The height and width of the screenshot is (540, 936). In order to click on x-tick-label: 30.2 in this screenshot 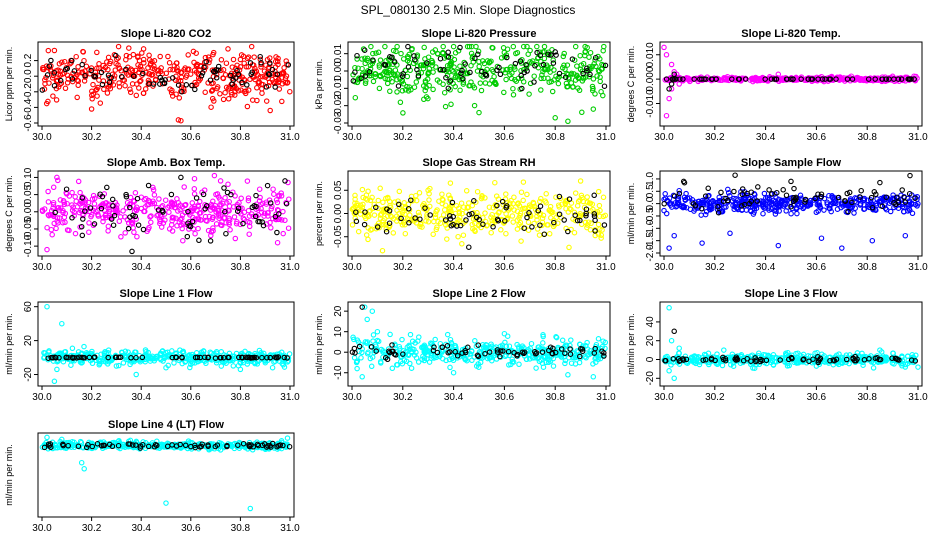, I will do `click(715, 397)`.